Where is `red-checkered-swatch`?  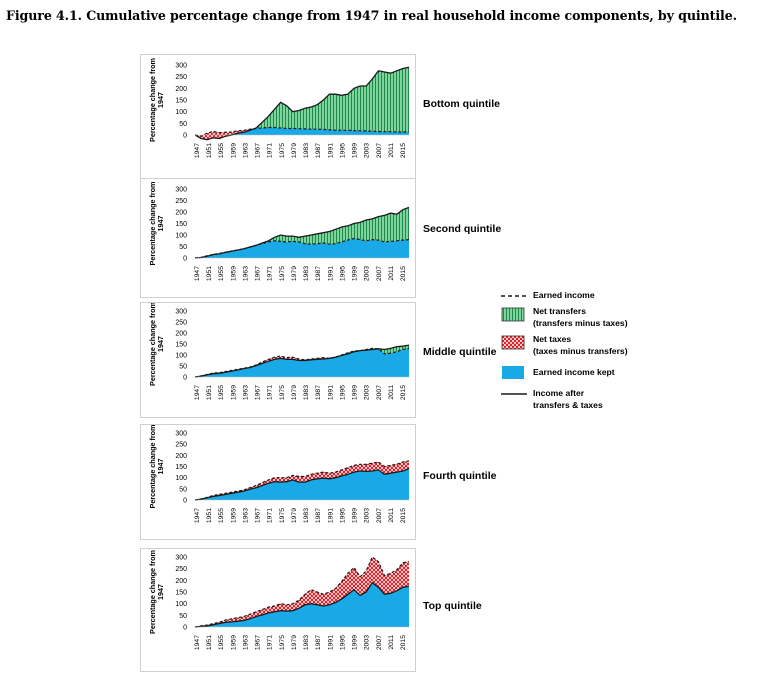
red-checkered-swatch is located at coordinates (513, 342).